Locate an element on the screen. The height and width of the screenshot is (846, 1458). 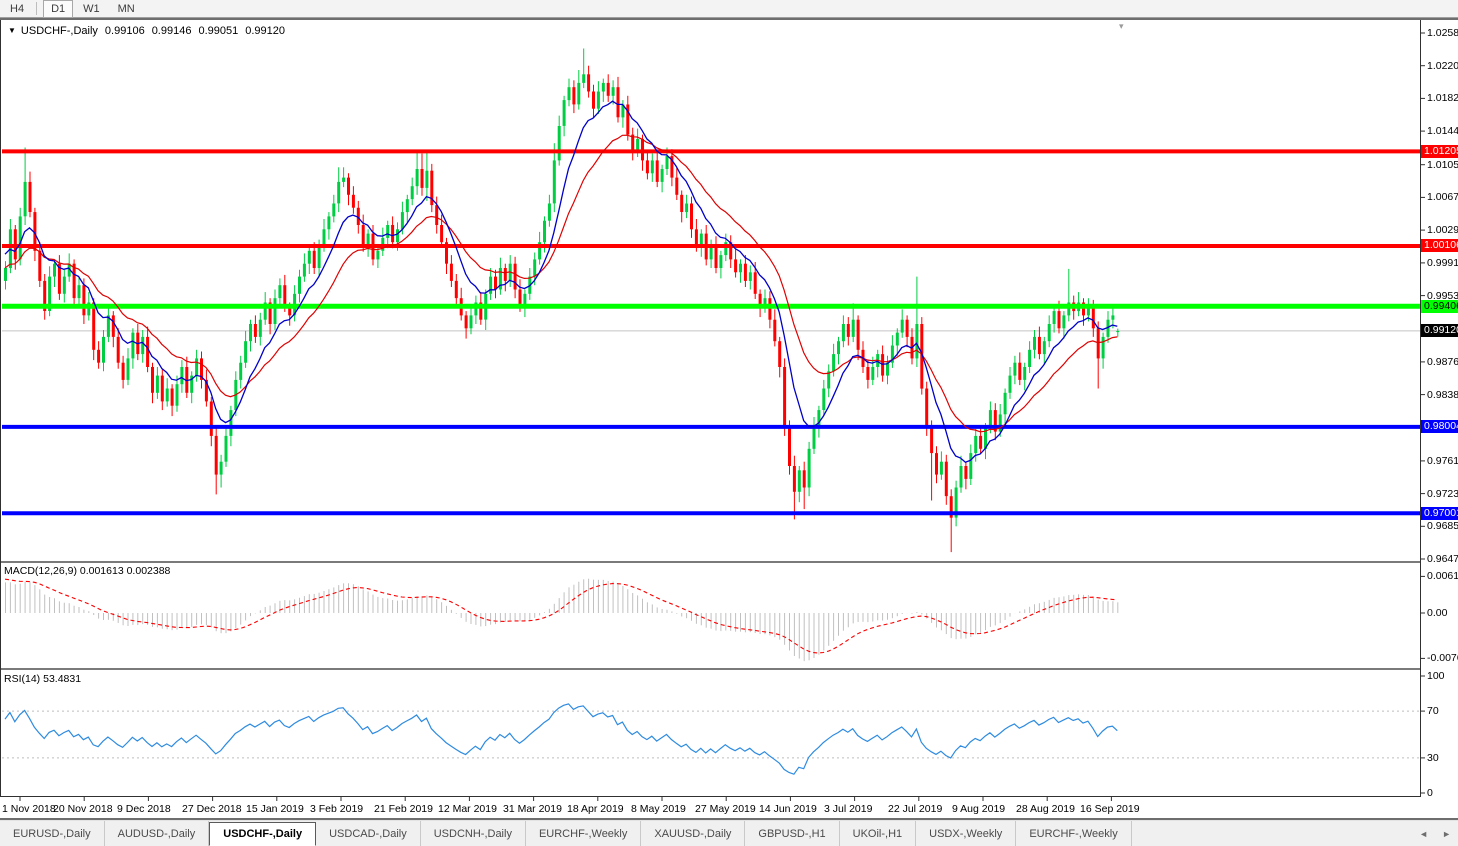
macd-main-value: 0.001613 is located at coordinates (101, 571).